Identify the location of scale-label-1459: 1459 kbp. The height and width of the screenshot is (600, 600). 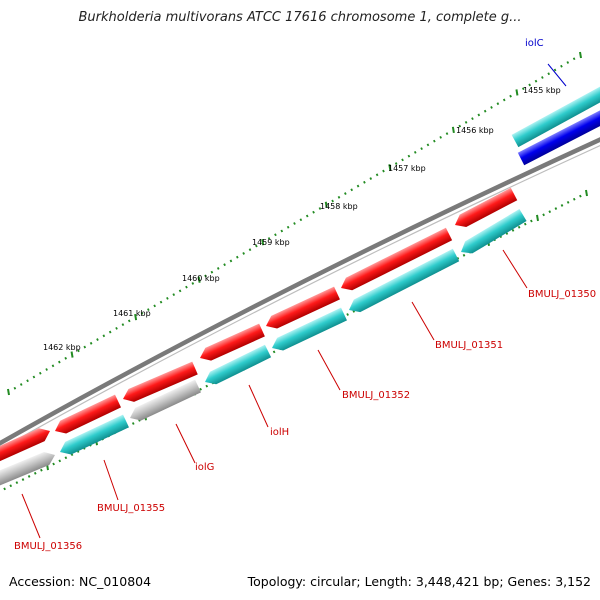
(271, 242).